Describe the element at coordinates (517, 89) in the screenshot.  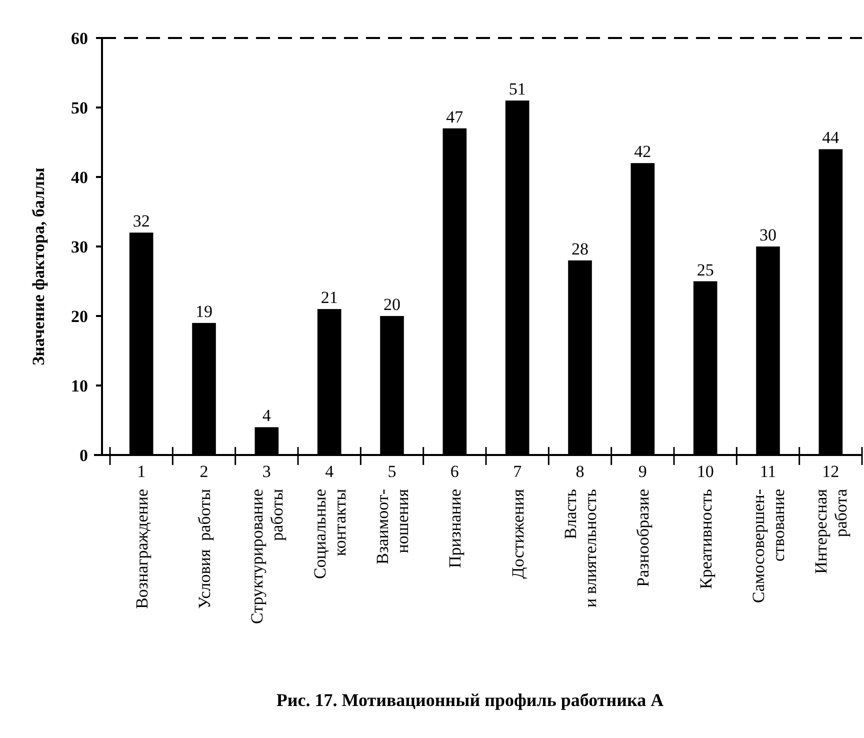
I see `data-label: 51` at that location.